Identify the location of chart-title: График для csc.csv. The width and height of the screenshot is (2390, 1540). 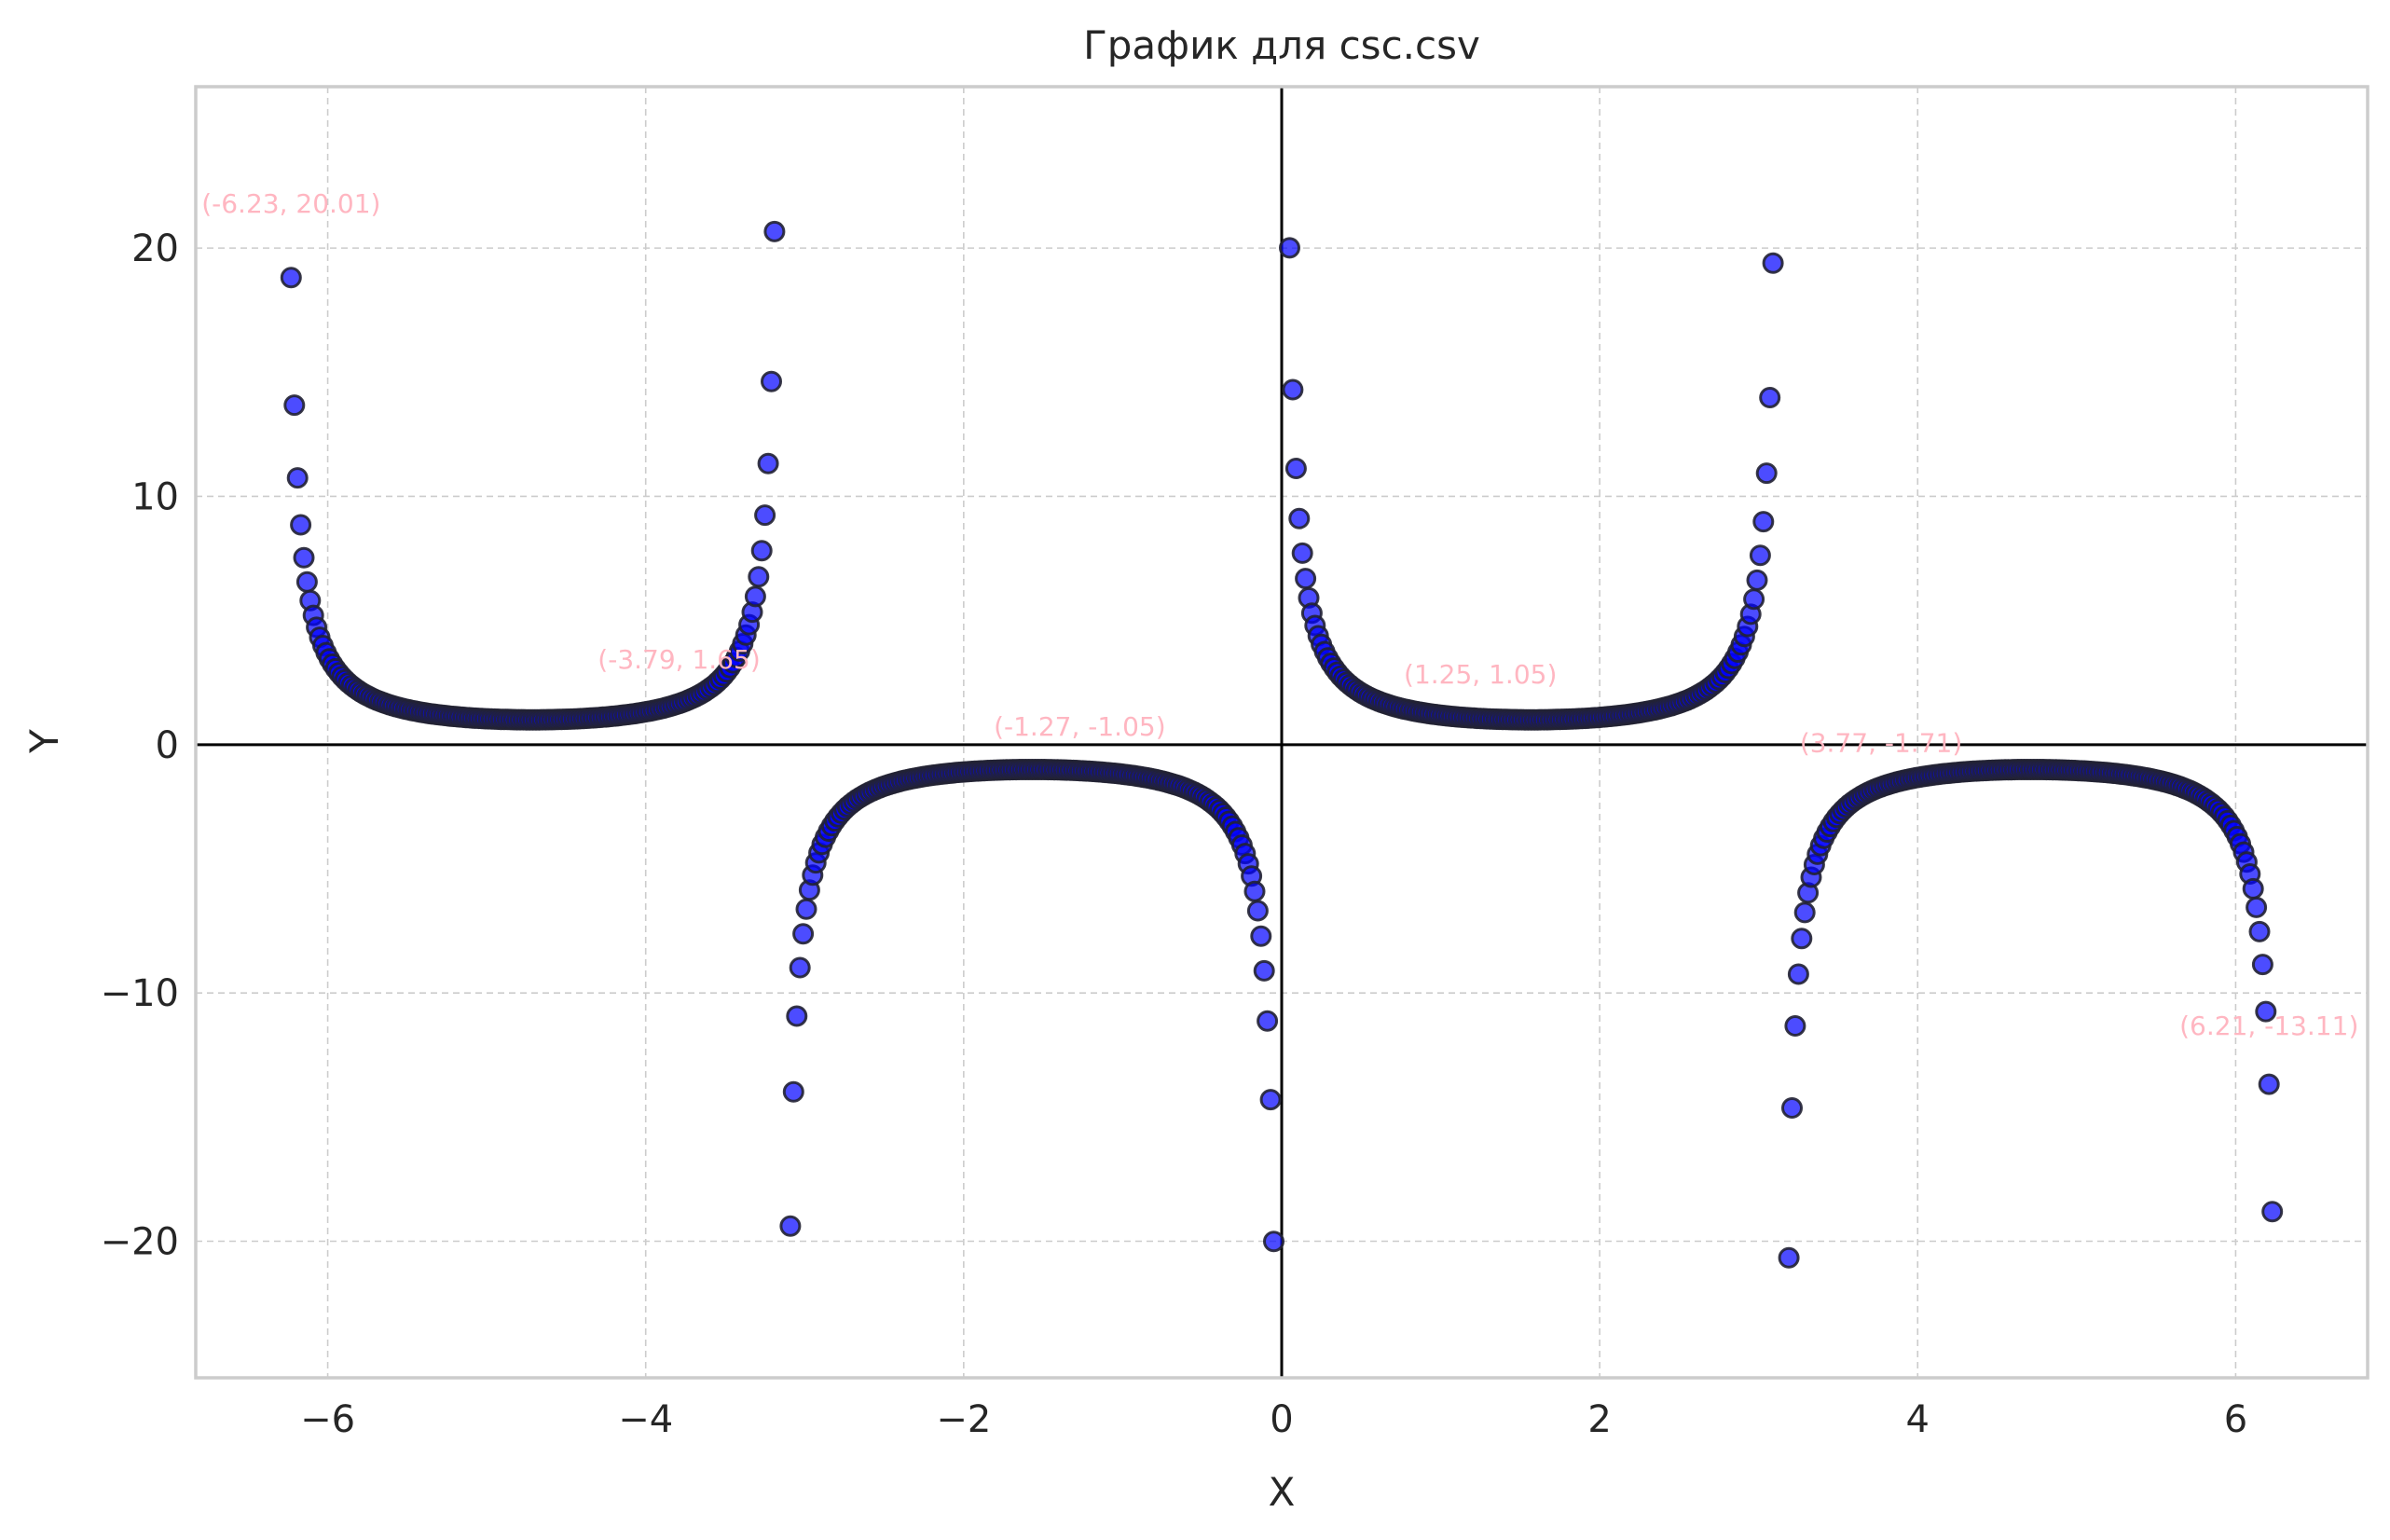
(1281, 45).